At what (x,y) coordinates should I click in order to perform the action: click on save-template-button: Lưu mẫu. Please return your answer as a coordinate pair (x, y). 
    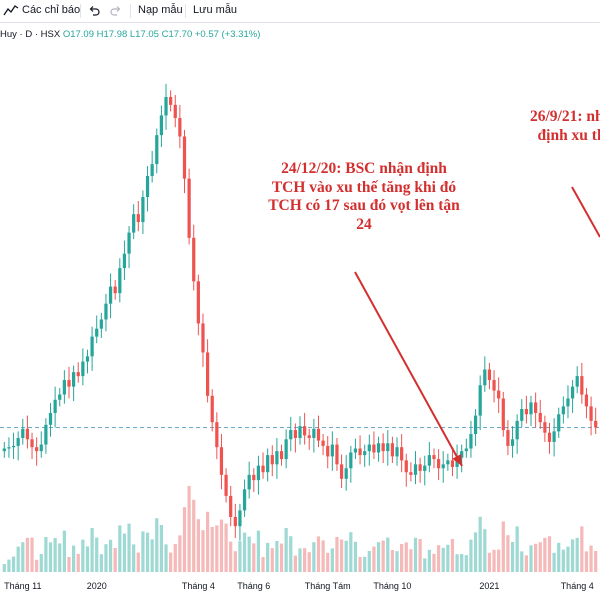
    Looking at the image, I should click on (215, 10).